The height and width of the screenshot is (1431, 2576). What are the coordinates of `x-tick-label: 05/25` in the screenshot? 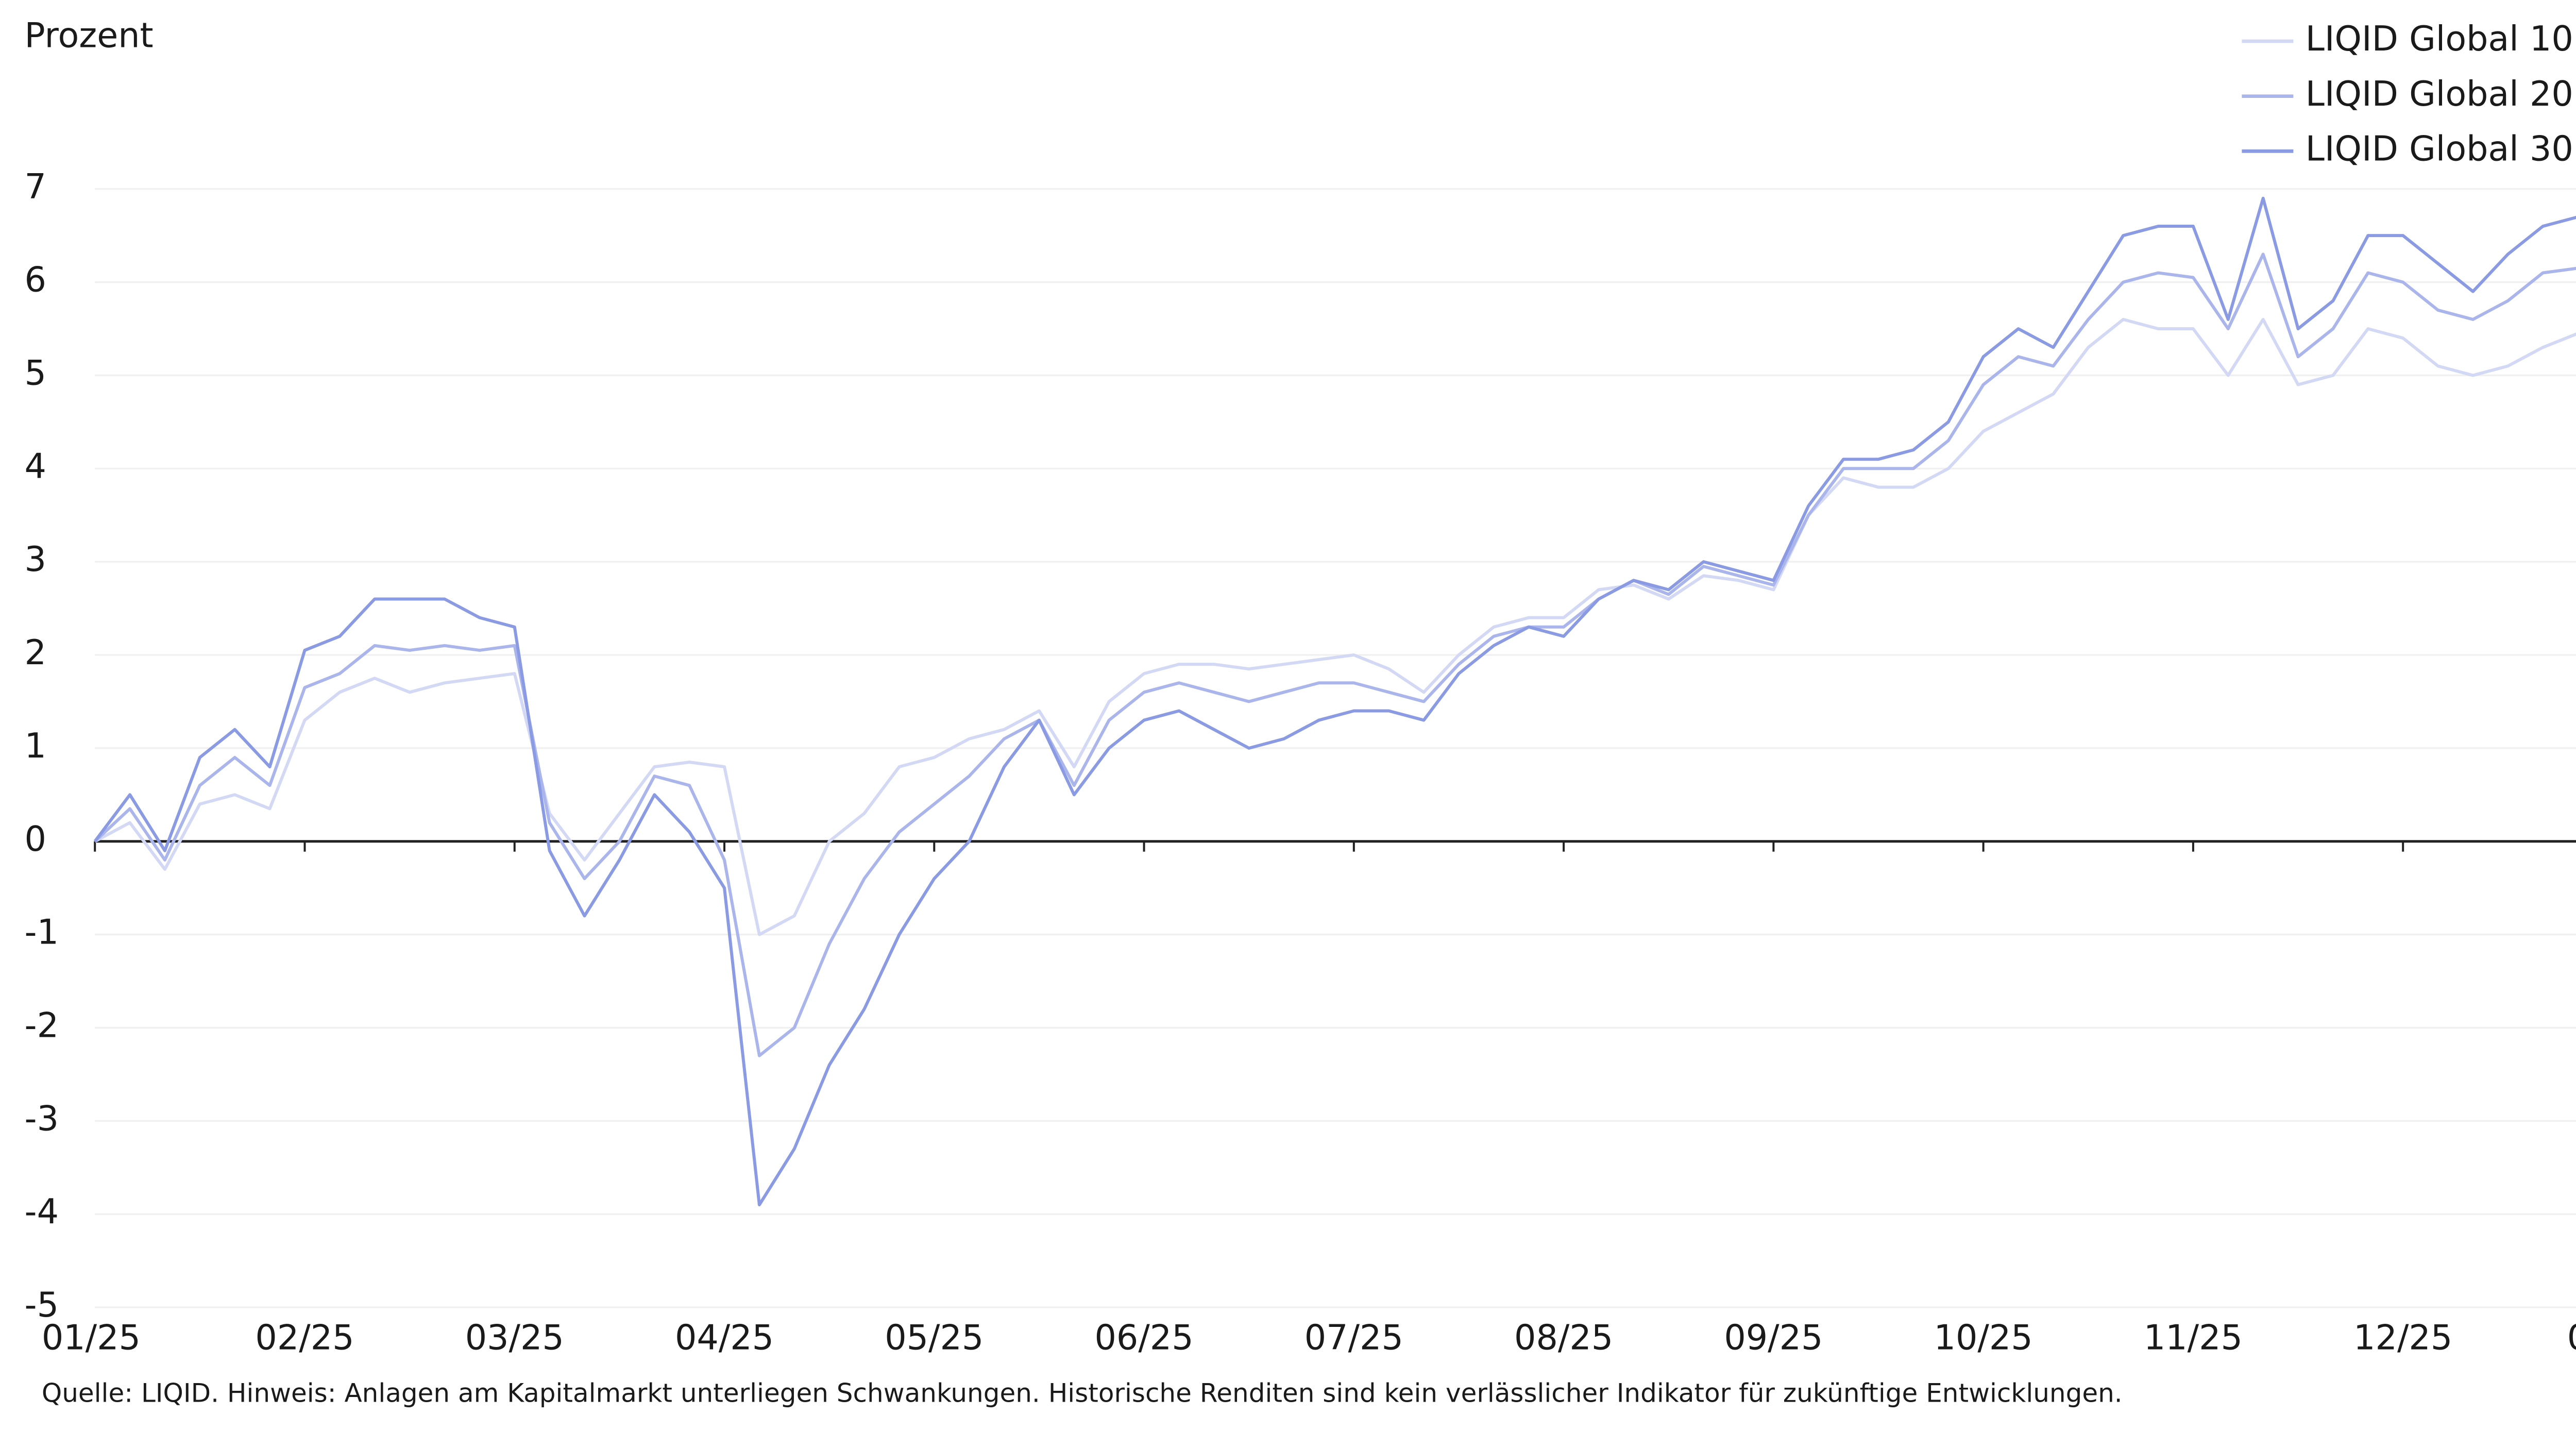 It's located at (934, 1337).